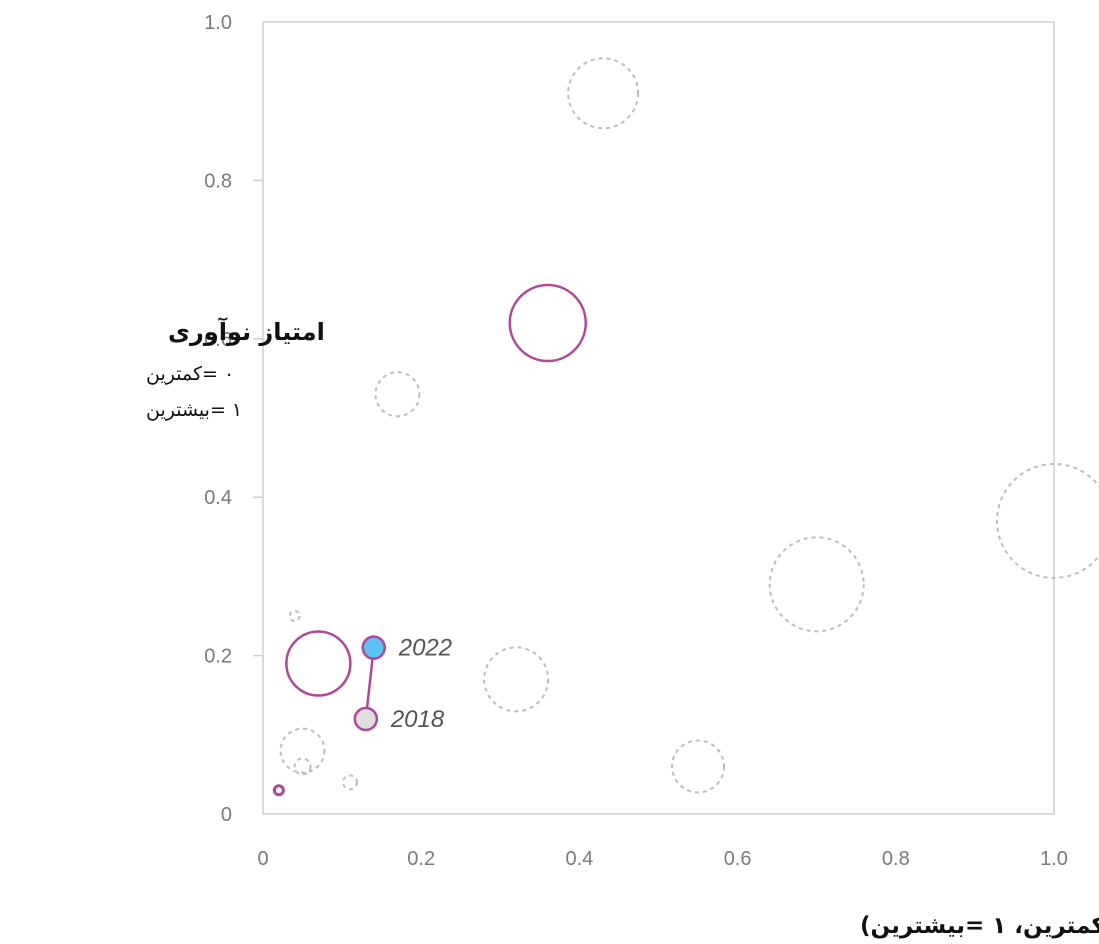  Describe the element at coordinates (579, 859) in the screenshot. I see `x-tick-label: 0.4` at that location.